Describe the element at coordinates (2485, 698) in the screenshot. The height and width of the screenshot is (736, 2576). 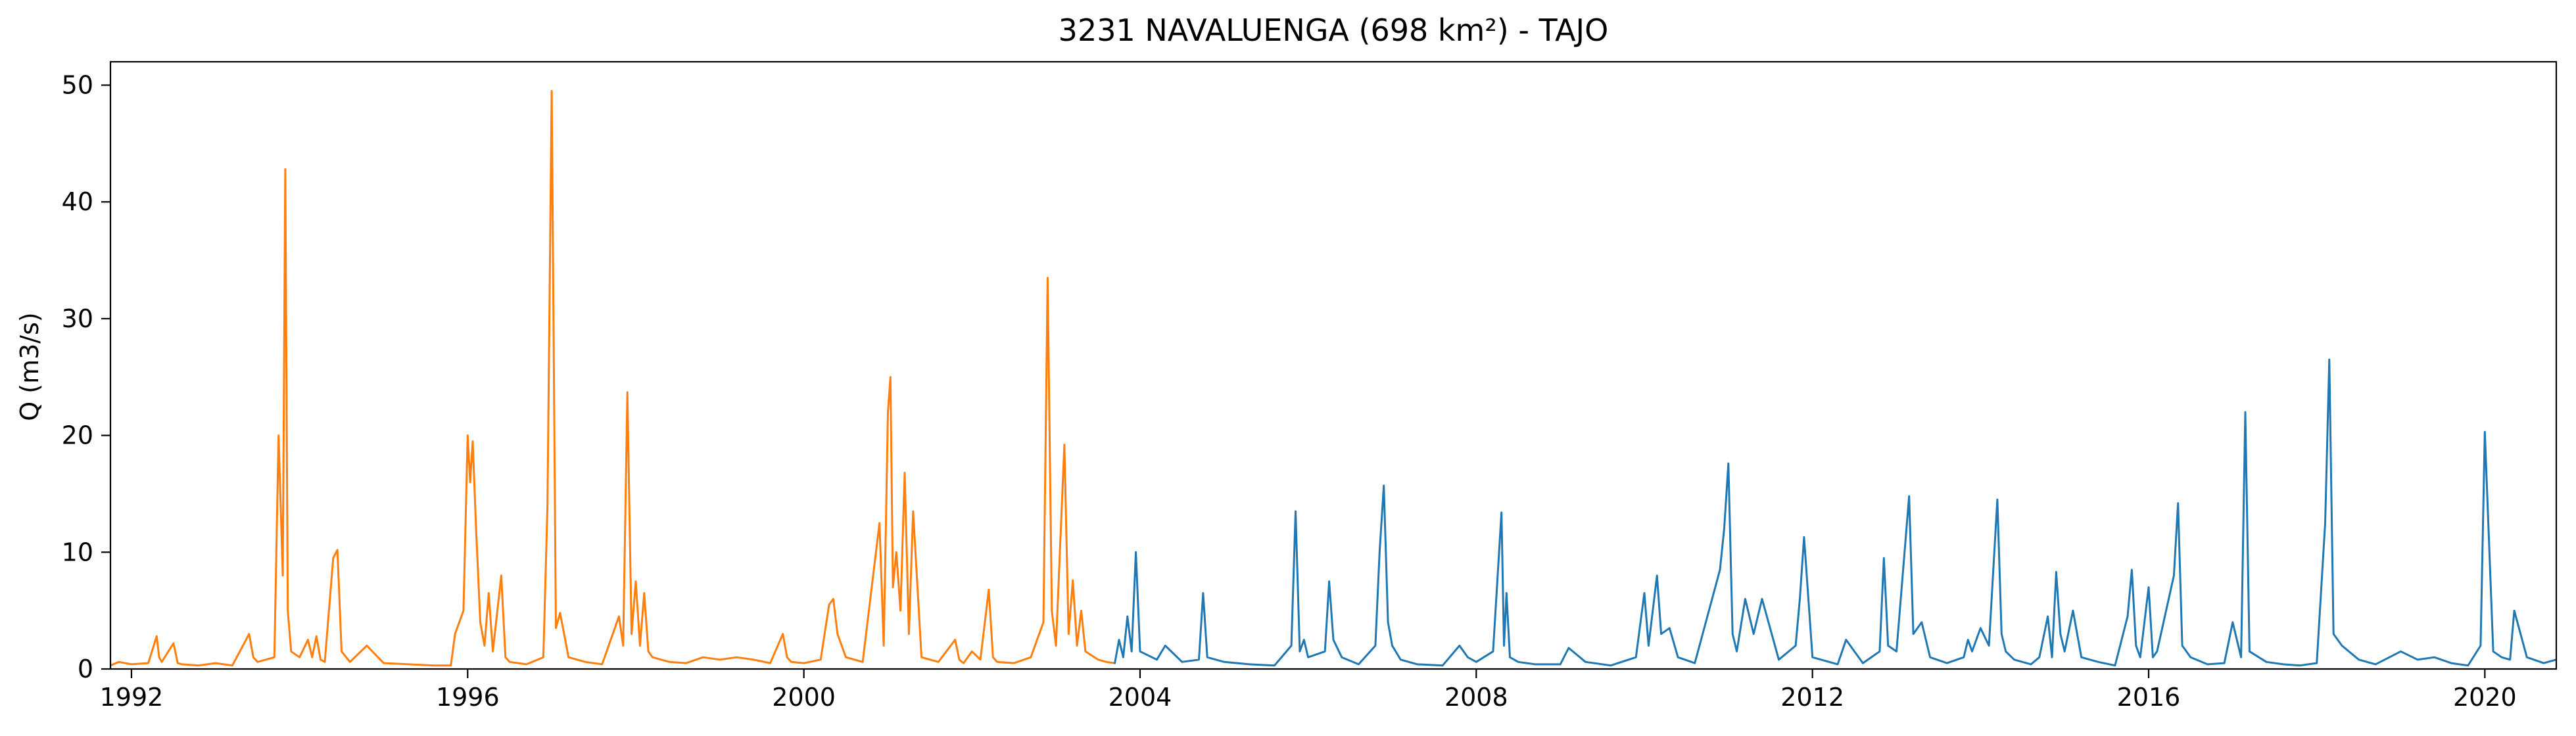
I see `x-tick-label: 2020` at that location.